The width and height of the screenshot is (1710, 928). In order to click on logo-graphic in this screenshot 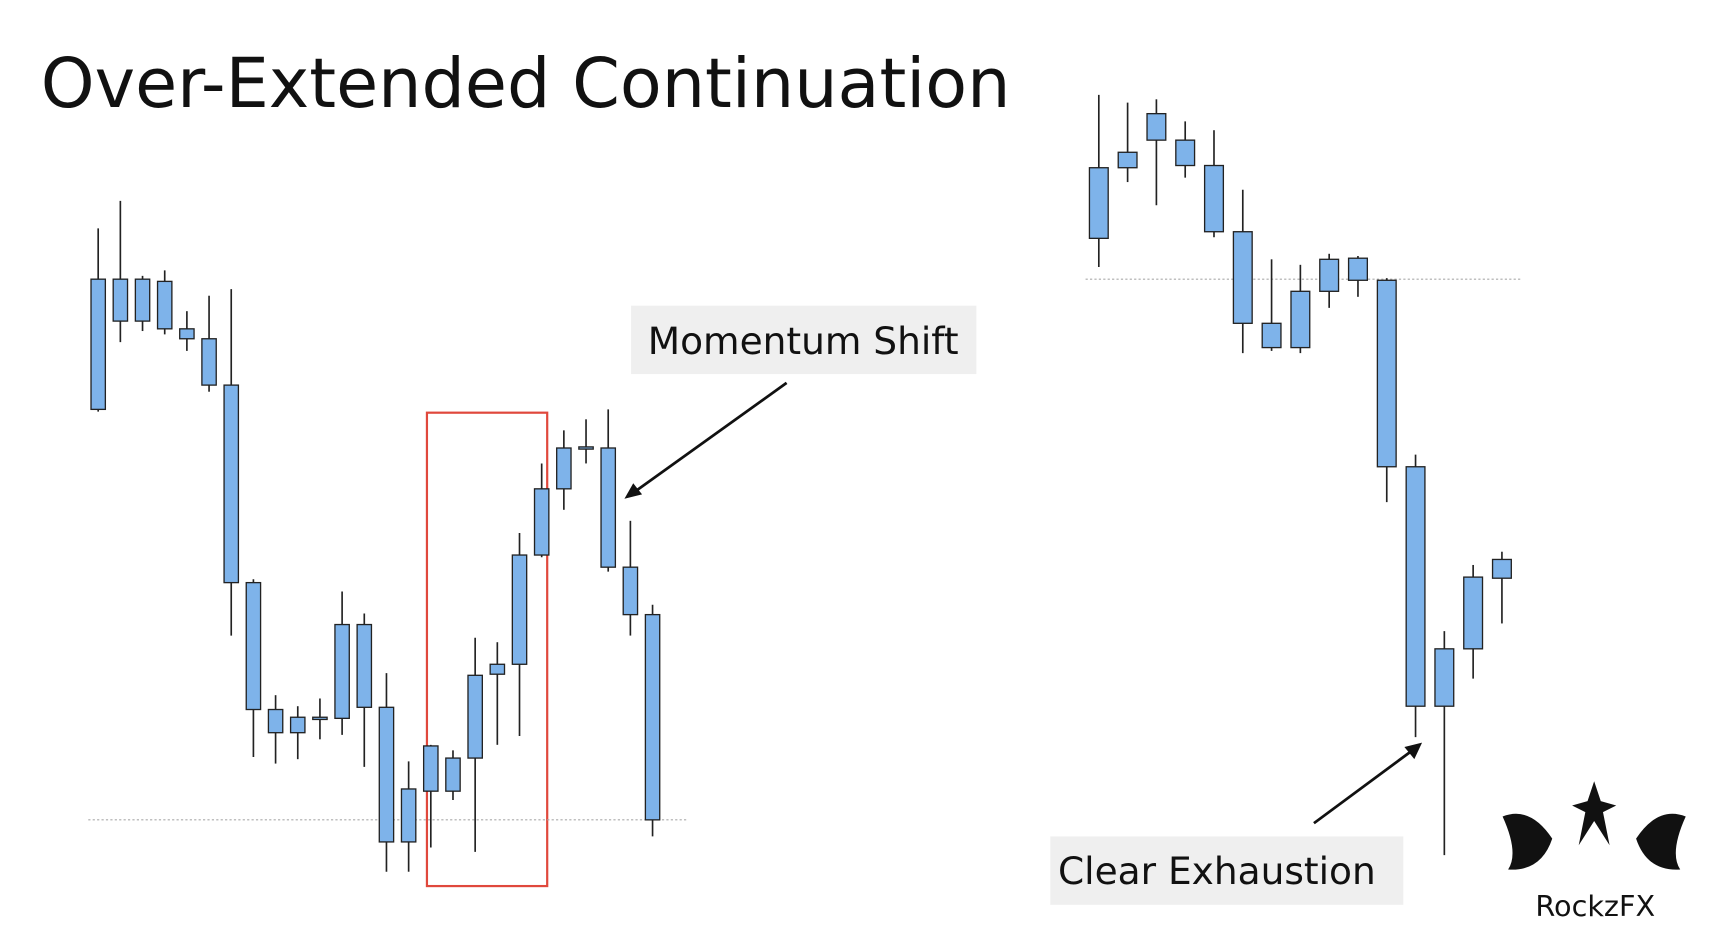, I will do `click(1594, 825)`.